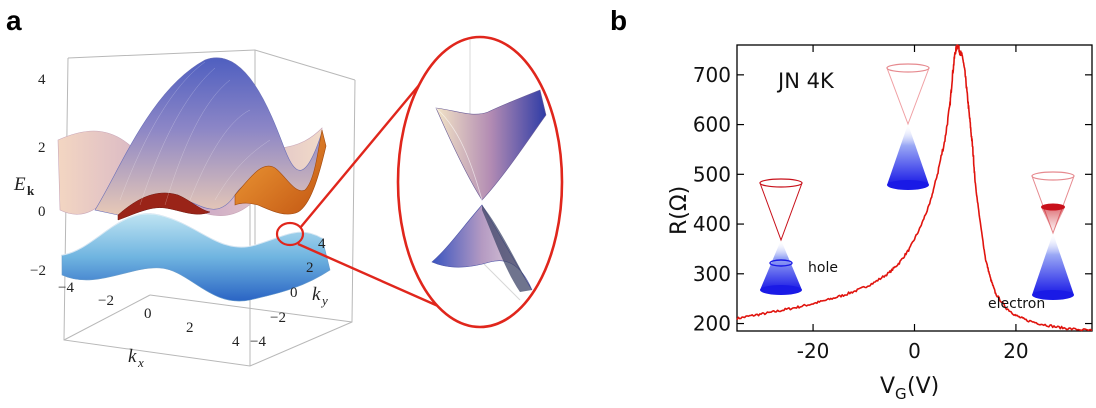 The width and height of the screenshot is (1096, 408). What do you see at coordinates (368, 275) in the screenshot?
I see `zoom-connector-bottom` at bounding box center [368, 275].